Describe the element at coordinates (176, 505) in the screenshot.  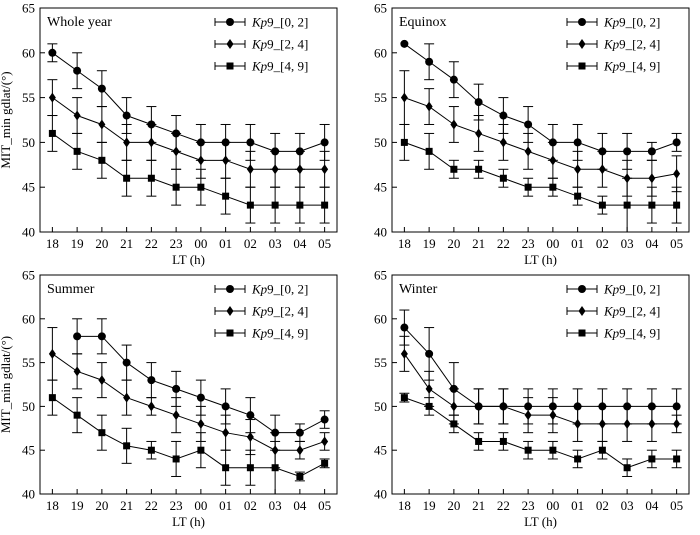
I see `x-tick-label: 23` at that location.